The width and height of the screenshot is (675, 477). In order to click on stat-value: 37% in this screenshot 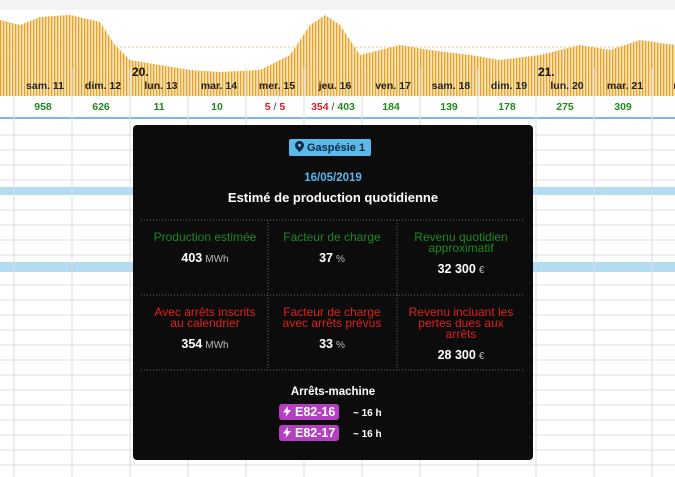, I will do `click(332, 258)`.